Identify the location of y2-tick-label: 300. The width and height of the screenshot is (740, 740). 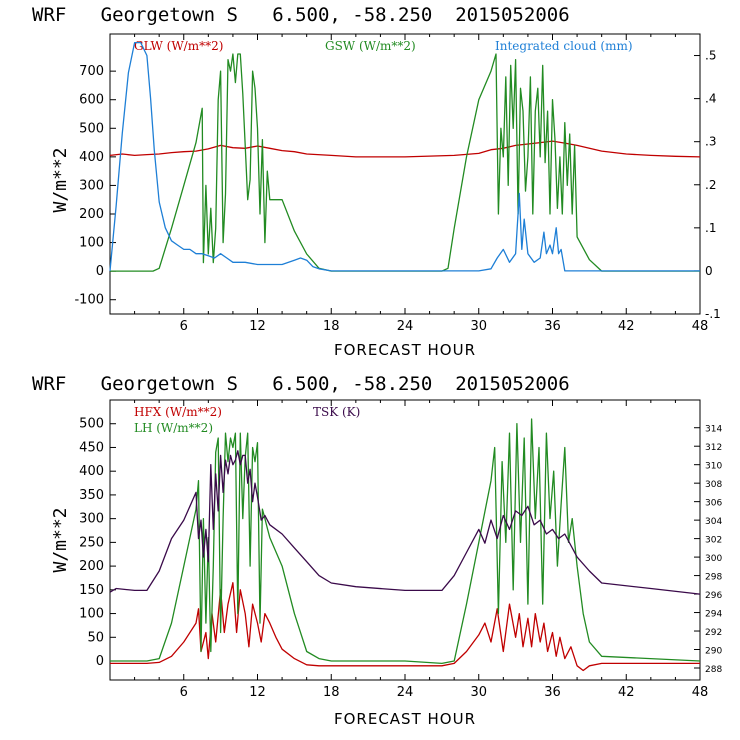
(713, 559).